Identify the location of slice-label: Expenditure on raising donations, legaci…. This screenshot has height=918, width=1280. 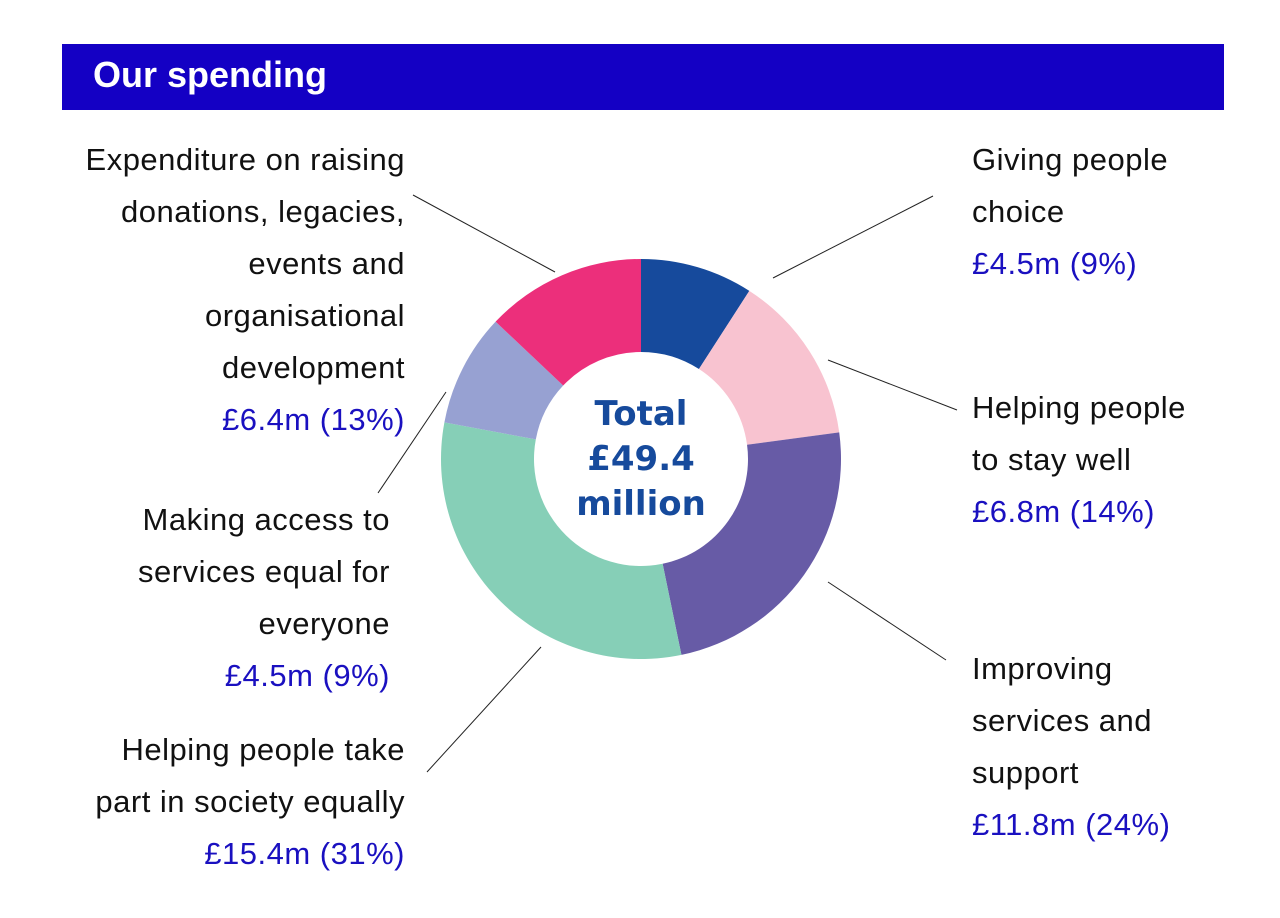
(245, 290).